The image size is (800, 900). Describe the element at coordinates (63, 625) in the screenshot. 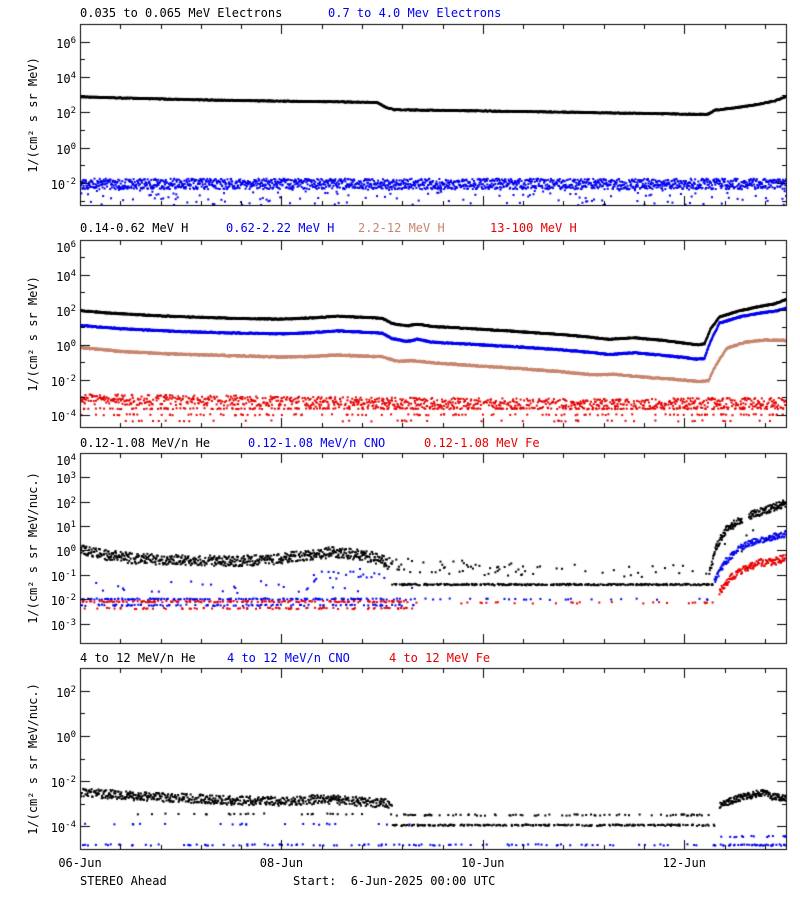

I see `y-tick-label: 10⁻³` at that location.